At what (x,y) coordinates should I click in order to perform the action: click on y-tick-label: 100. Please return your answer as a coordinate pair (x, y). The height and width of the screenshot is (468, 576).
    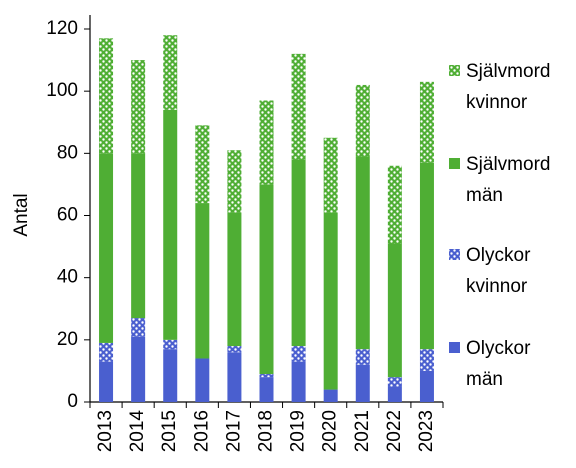
    Looking at the image, I should click on (62, 90).